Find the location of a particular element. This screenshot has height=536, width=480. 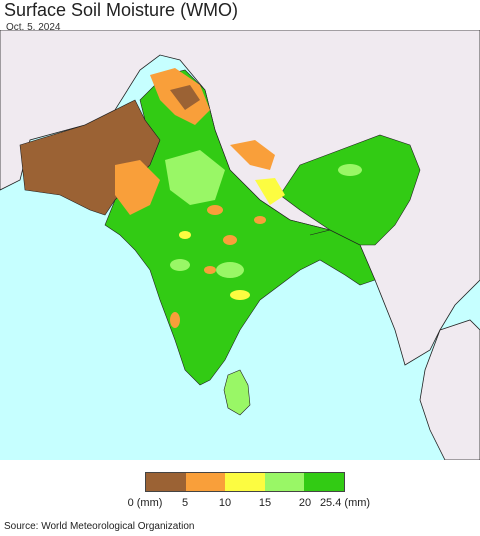

patch-orange-rajasthan is located at coordinates (137, 187).